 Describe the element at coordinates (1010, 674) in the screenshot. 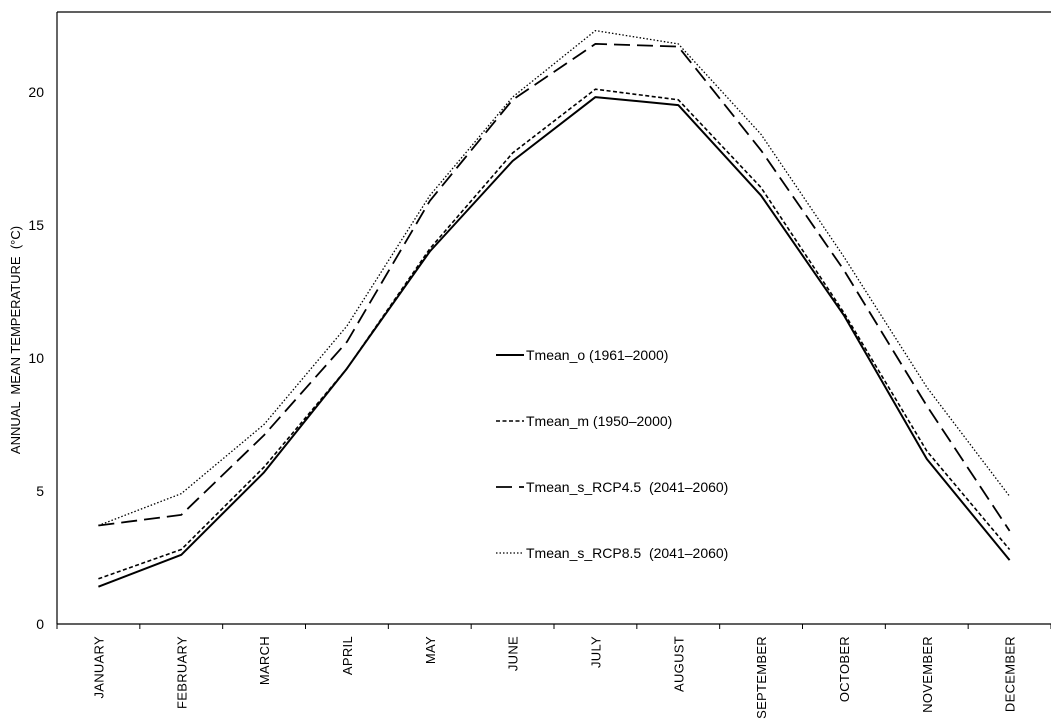

I see `x-tick-label: DECEMBER` at that location.